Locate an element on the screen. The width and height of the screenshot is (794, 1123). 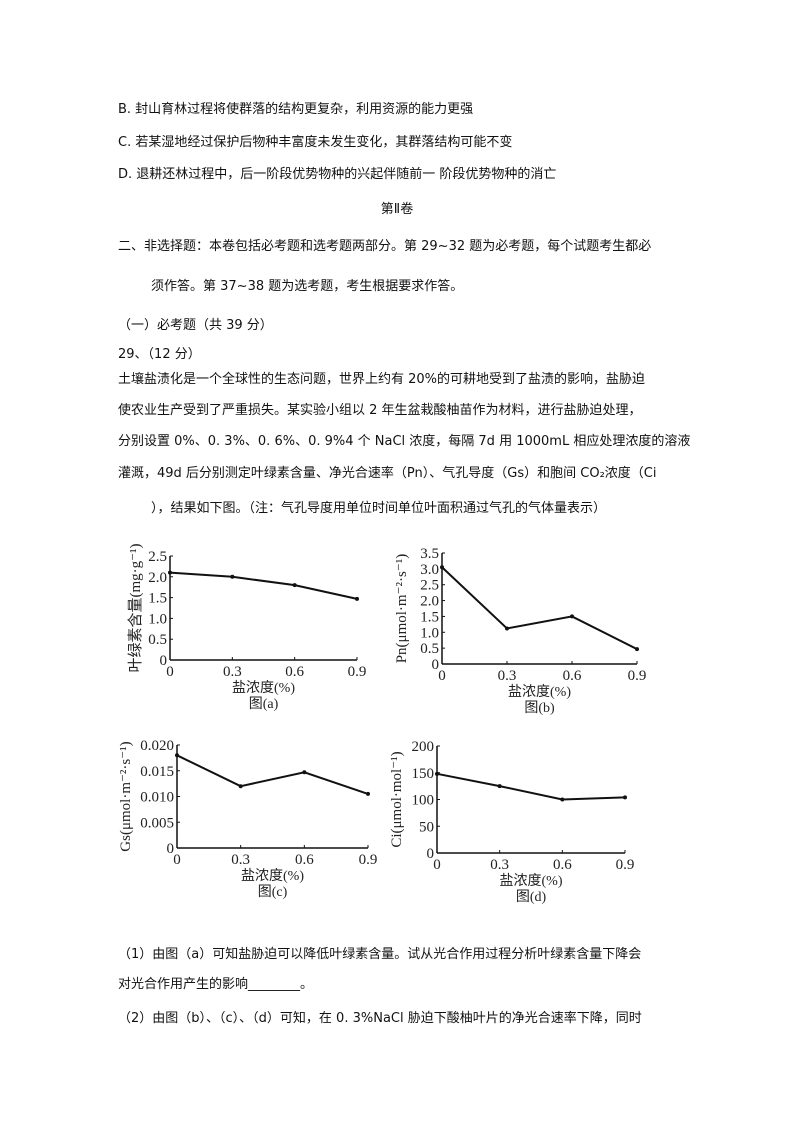
y-tick-label: 50 is located at coordinates (426, 827).